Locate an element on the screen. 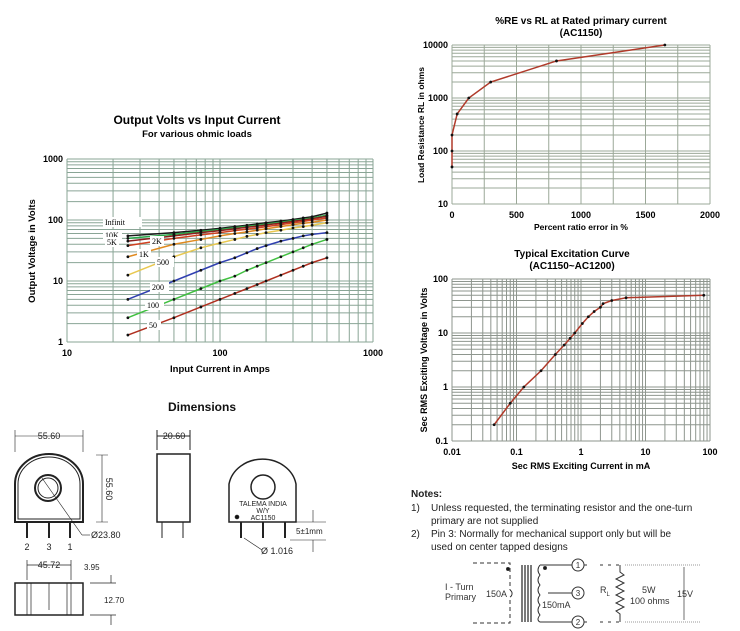  front-view-inner is located at coordinates (49, 488).